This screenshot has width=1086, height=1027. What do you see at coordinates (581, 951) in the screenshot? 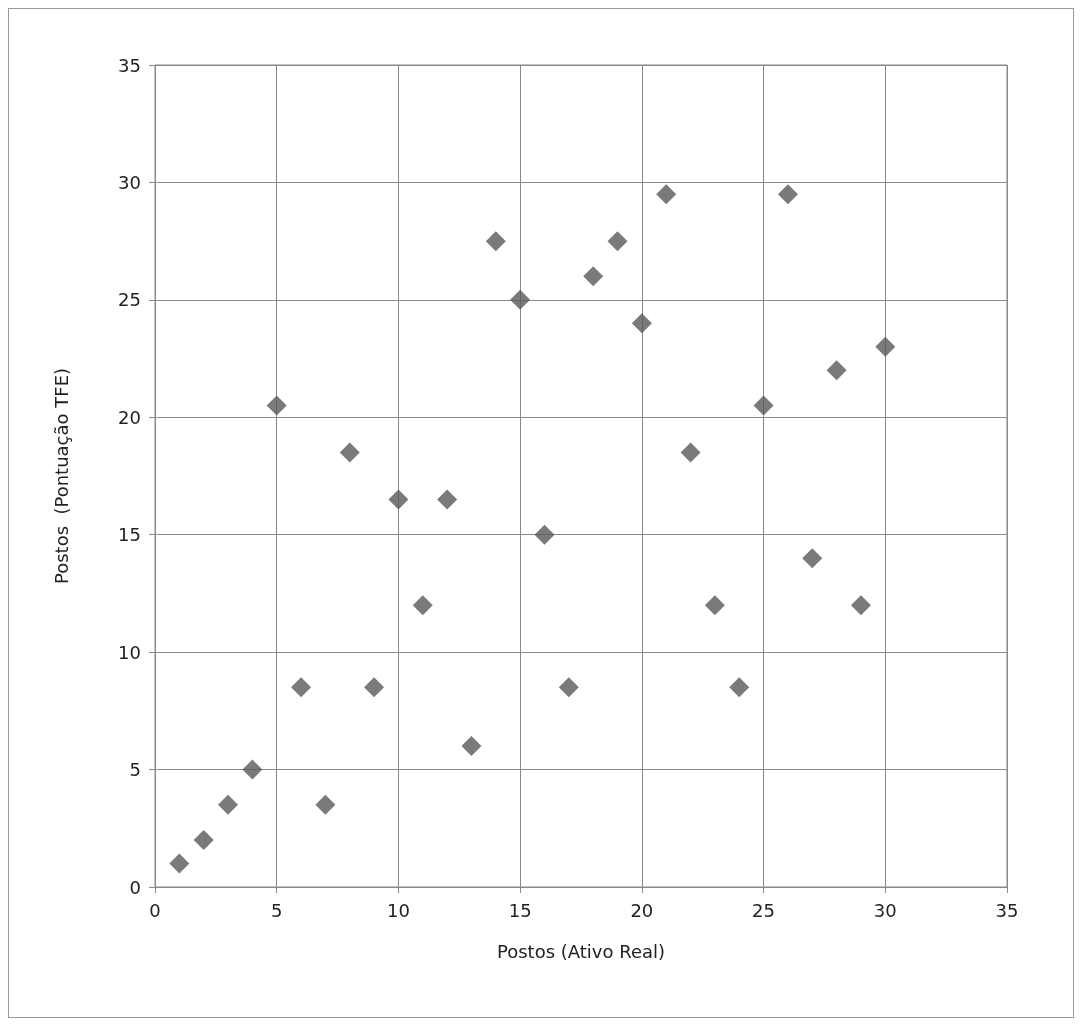
I see `x-axis-title: Postos (Ativo Real)` at bounding box center [581, 951].